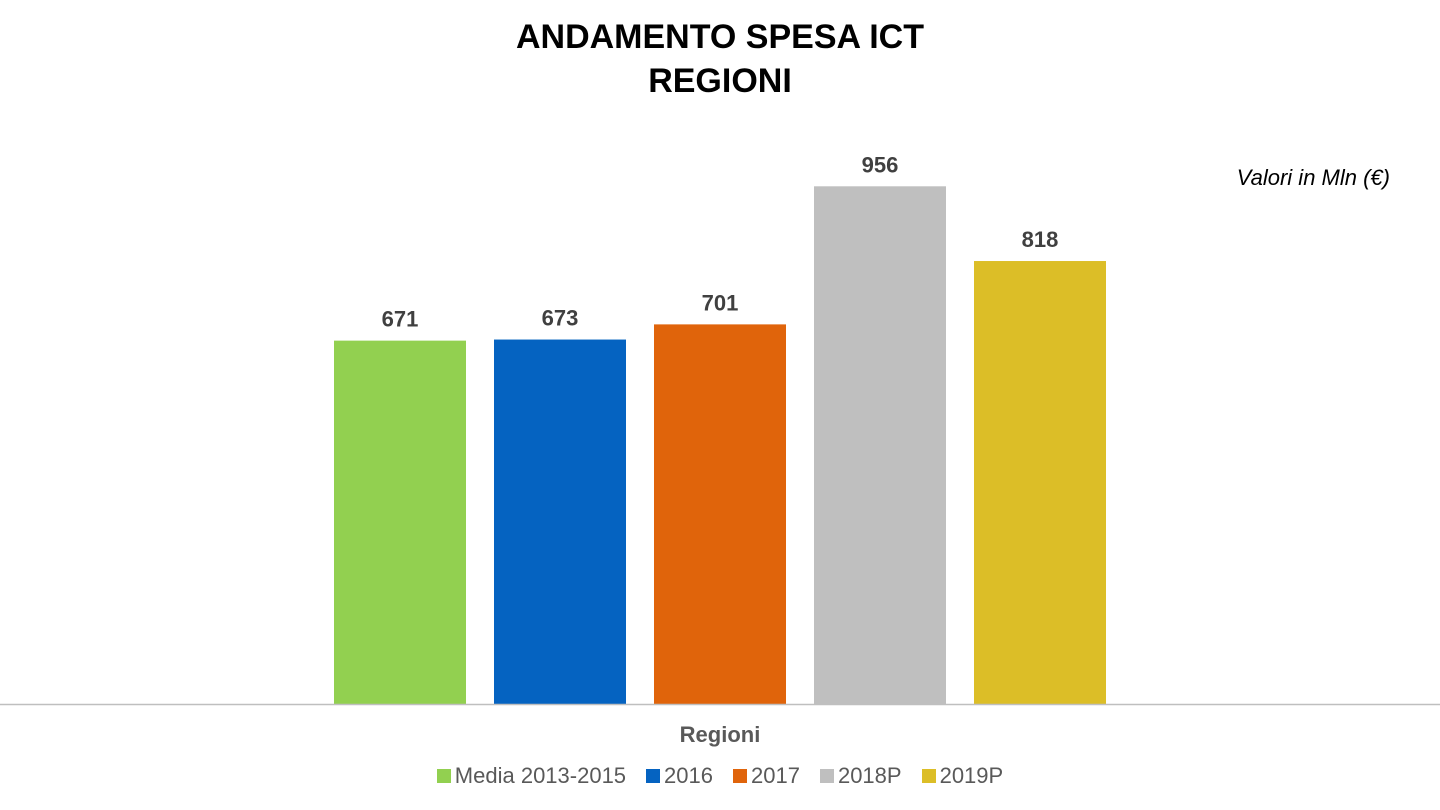 This screenshot has height=810, width=1440. I want to click on bar-2019p, so click(1040, 482).